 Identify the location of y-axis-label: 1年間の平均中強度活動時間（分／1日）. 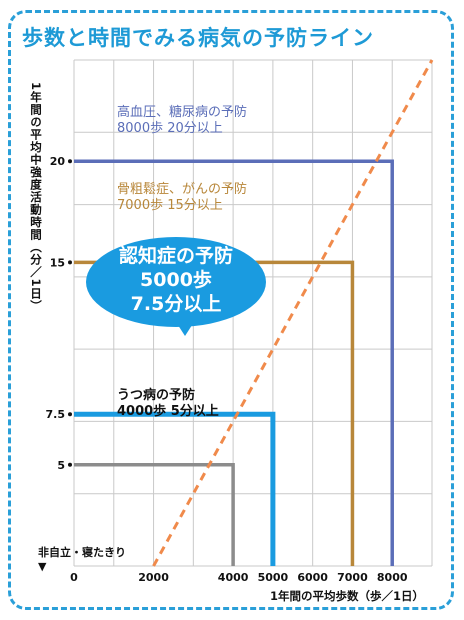
(36, 197).